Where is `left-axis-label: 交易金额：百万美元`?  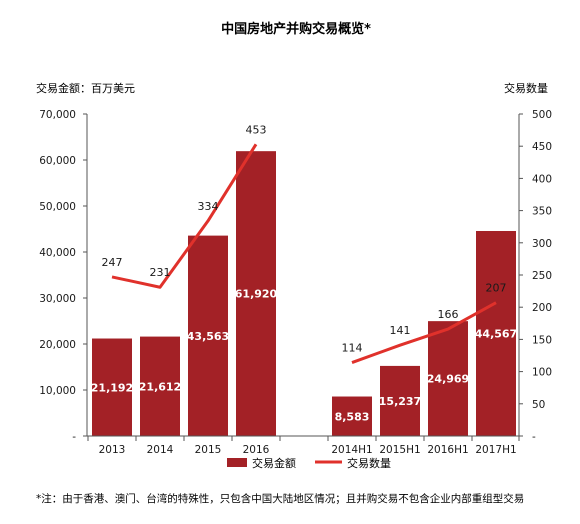
left-axis-label: 交易金额：百万美元 is located at coordinates (85, 88).